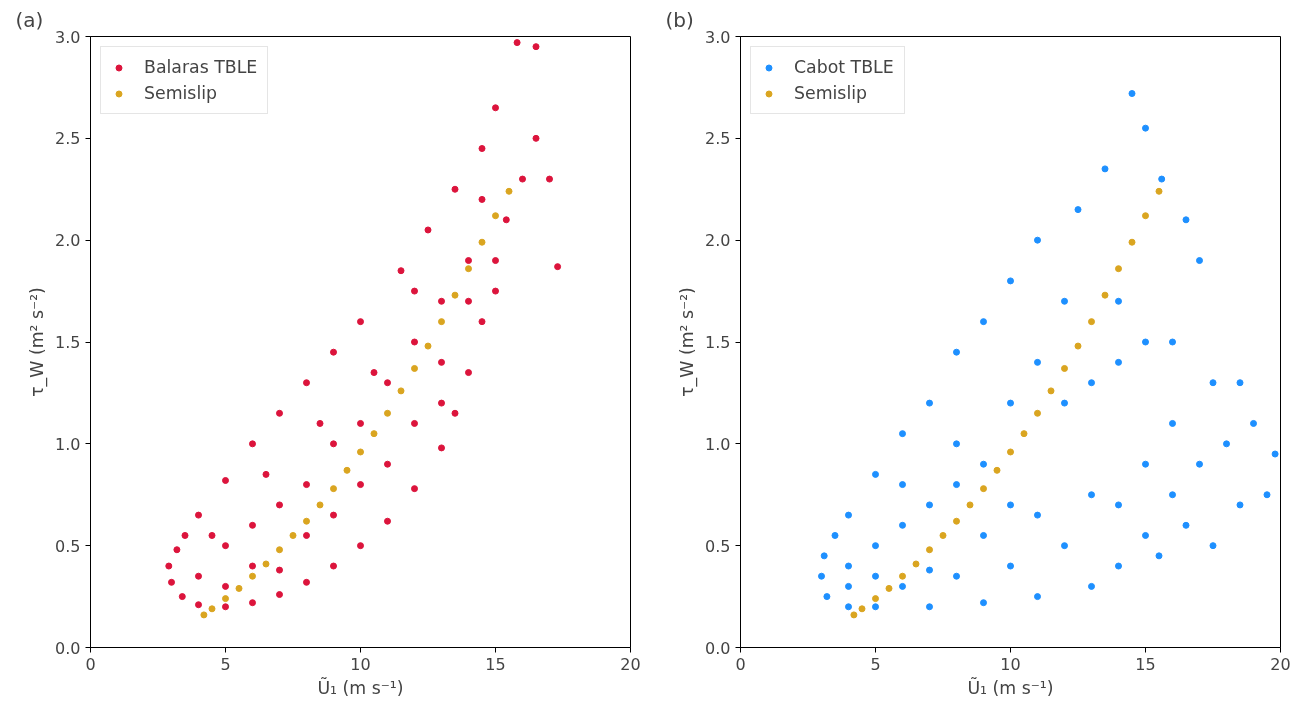 This screenshot has width=1316, height=709. Describe the element at coordinates (29, 19) in the screenshot. I see `chart-title: (a)` at that location.